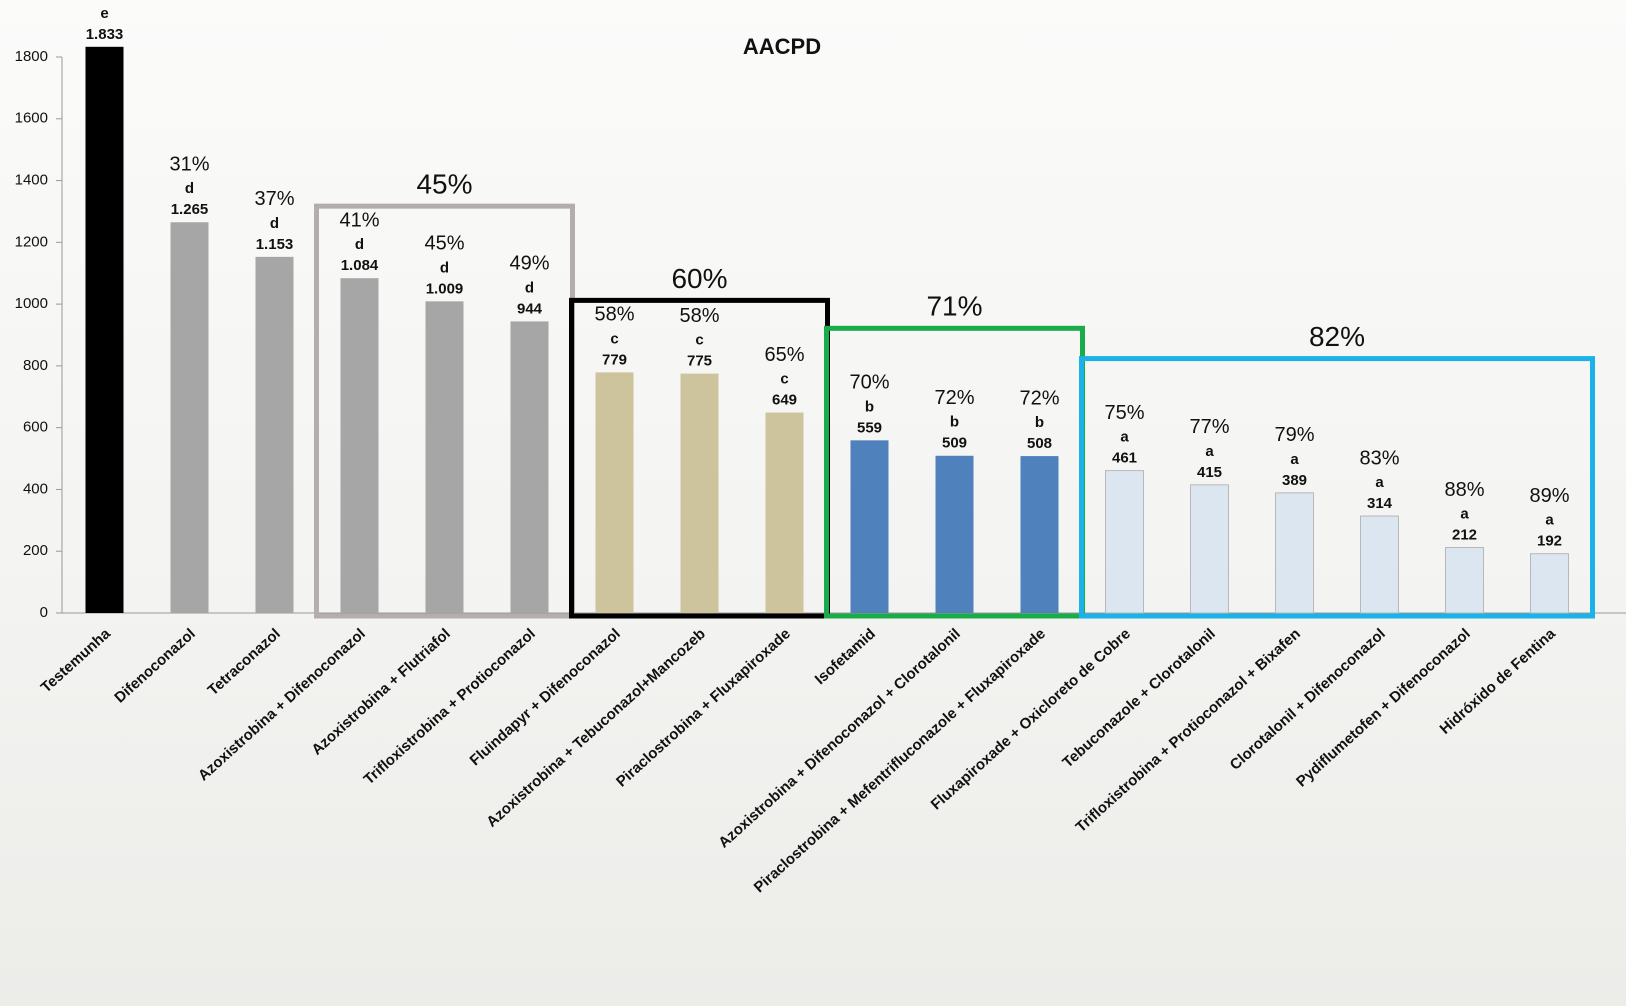 The image size is (1626, 1006). I want to click on x-tick-label: Pydiflumetofen + Difenoconazol, so click(1383, 707).